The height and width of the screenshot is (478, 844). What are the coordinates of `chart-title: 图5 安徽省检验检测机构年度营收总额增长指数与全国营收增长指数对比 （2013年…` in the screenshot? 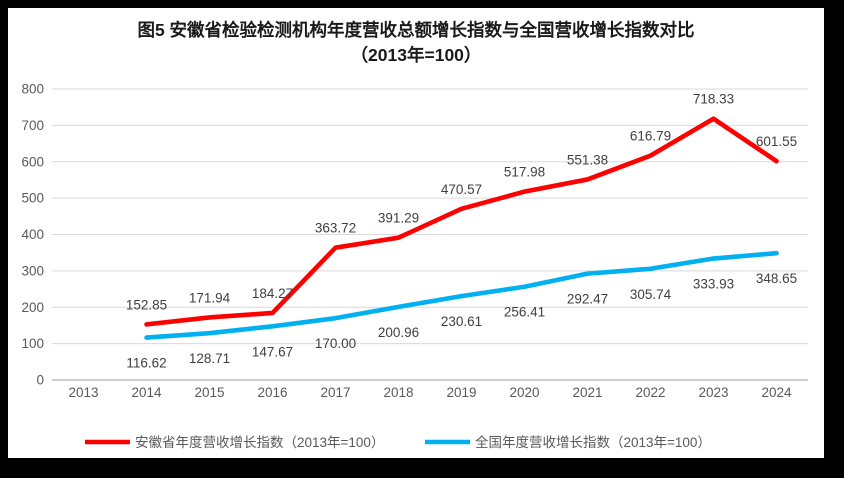 It's located at (416, 43).